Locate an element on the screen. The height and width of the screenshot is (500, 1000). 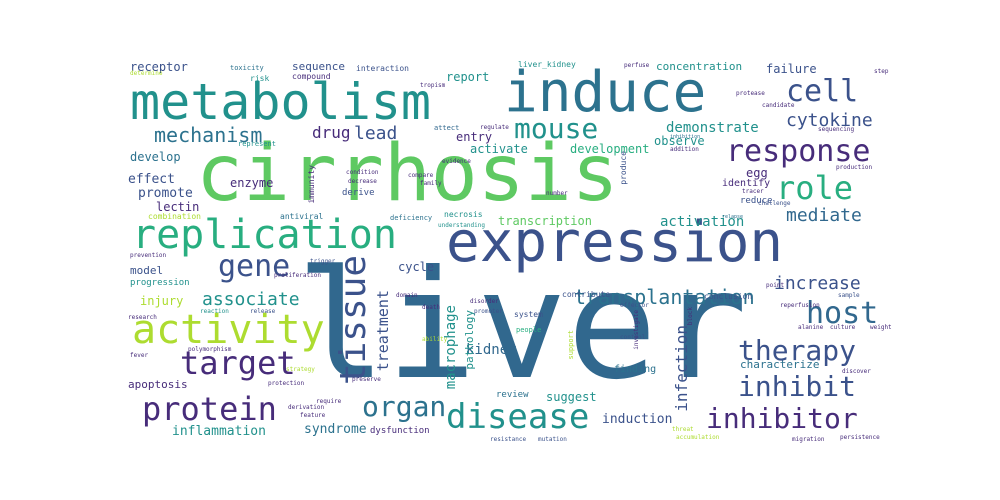
word-target: target is located at coordinates (238, 363).